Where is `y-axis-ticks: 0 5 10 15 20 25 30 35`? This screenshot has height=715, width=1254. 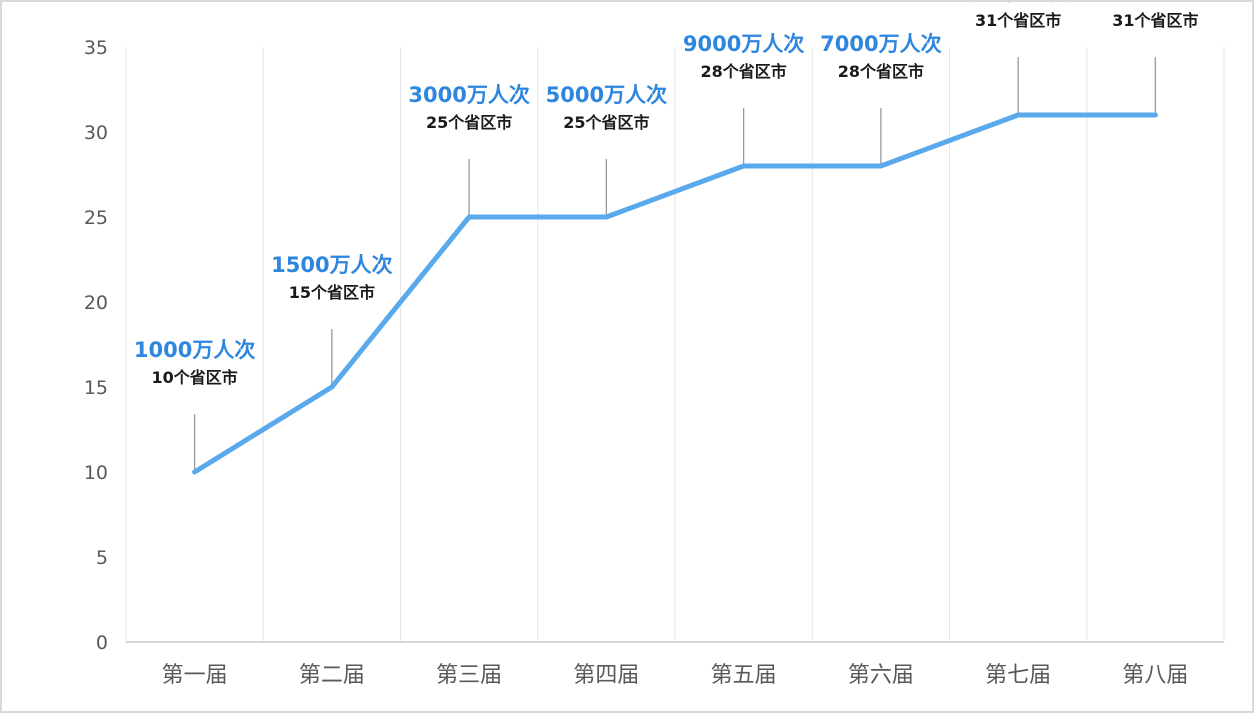 y-axis-ticks: 0 5 10 15 20 25 30 35 is located at coordinates (96, 345).